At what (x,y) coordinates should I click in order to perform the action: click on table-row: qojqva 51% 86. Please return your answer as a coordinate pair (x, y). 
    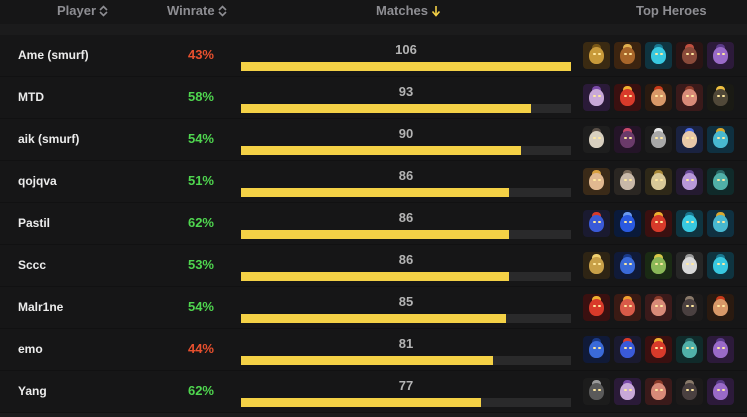
    Looking at the image, I should click on (373, 182).